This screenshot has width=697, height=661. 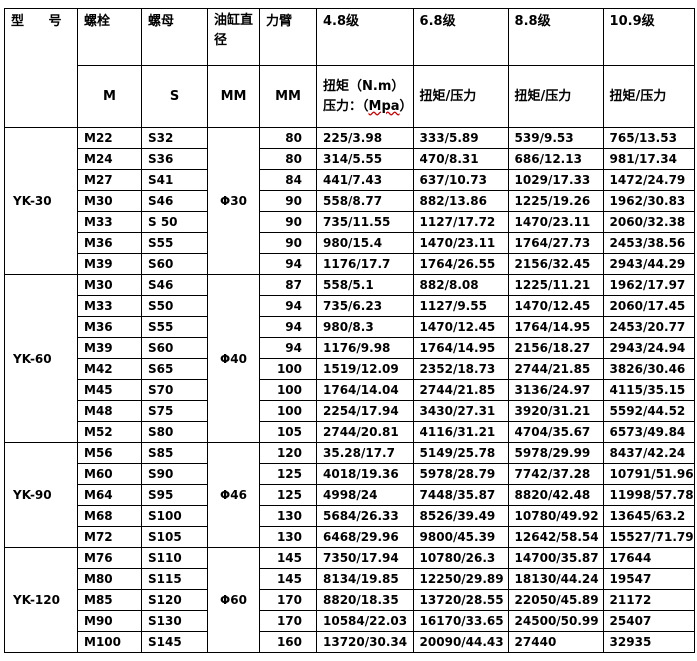 I want to click on arm-cell: 87, so click(x=288, y=285).